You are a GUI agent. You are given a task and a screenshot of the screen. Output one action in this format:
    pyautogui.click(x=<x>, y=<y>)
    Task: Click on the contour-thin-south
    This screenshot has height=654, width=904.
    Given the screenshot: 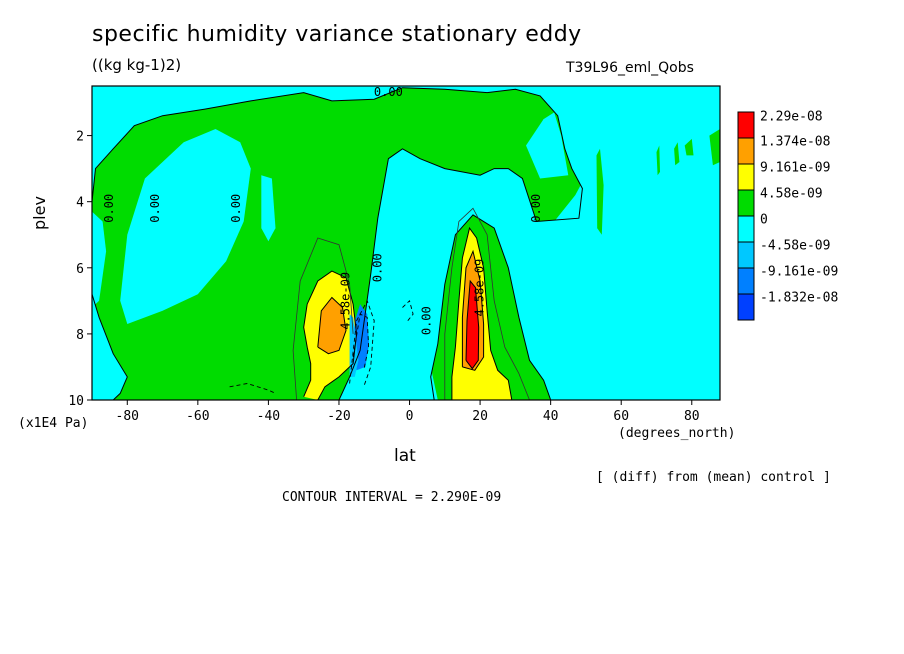 What is the action you would take?
    pyautogui.click(x=323, y=318)
    